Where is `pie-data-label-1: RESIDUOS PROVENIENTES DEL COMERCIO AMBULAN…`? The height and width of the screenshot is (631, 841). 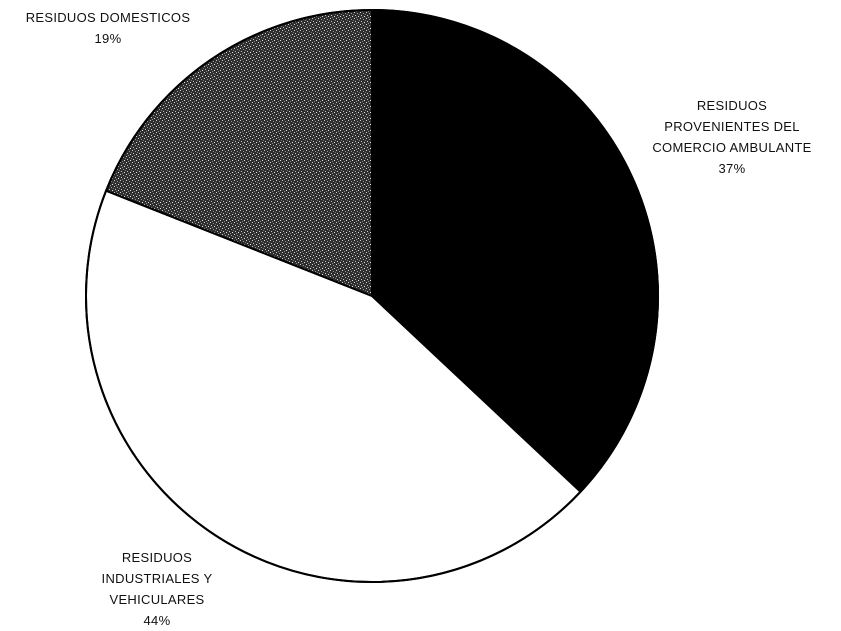
pie-data-label-1: RESIDUOS PROVENIENTES DEL COMERCIO AMBULAN… is located at coordinates (731, 137).